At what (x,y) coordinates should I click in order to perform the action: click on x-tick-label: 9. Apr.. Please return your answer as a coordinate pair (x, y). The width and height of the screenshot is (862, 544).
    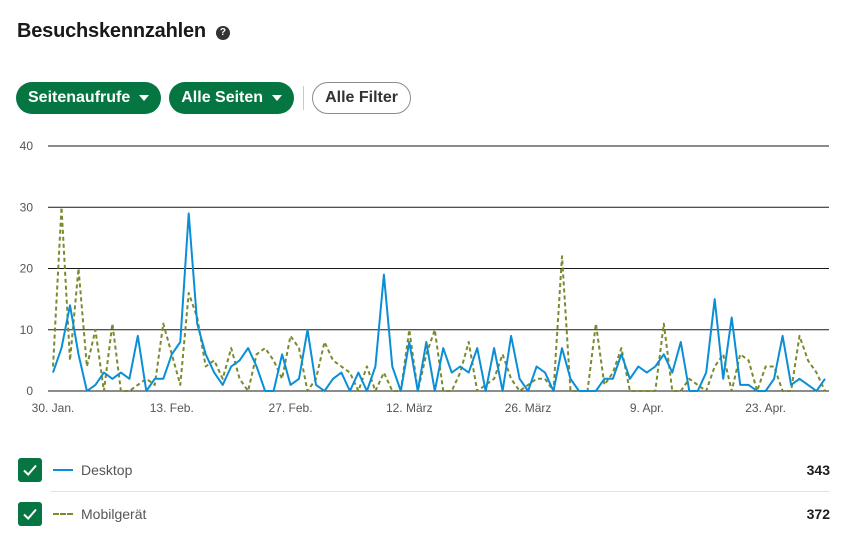
    Looking at the image, I should click on (647, 408).